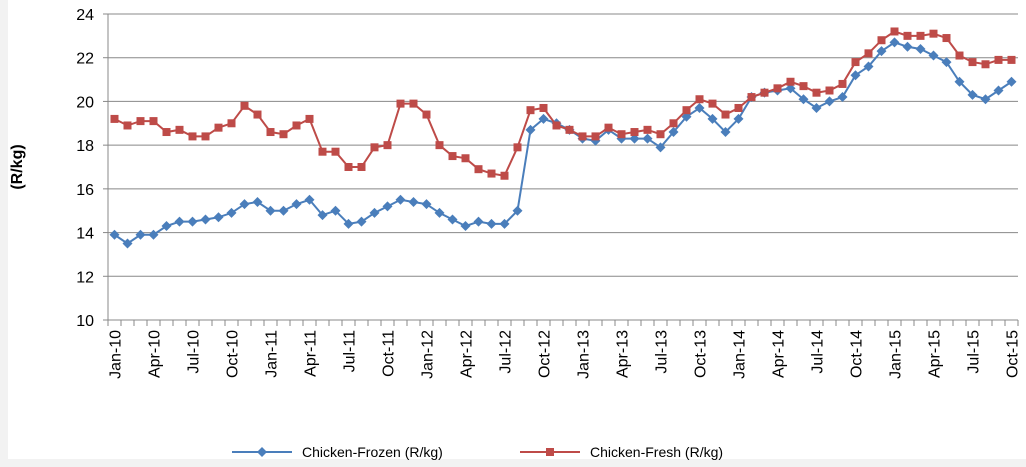 The height and width of the screenshot is (467, 1026). Describe the element at coordinates (85, 277) in the screenshot. I see `y-tick-label: 12` at that location.